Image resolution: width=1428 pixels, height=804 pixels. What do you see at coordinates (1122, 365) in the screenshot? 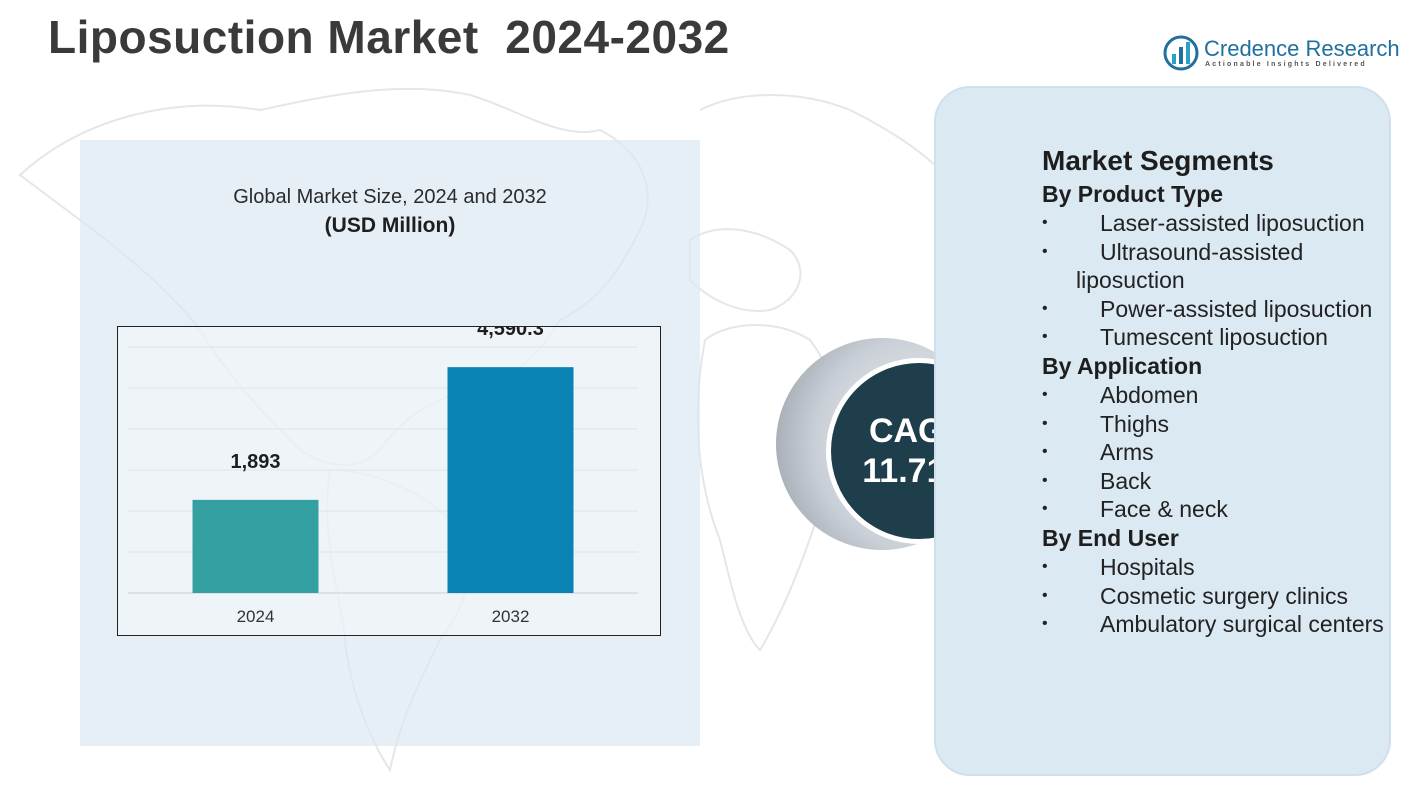
I see `segment-group-title: By Application` at bounding box center [1122, 365].